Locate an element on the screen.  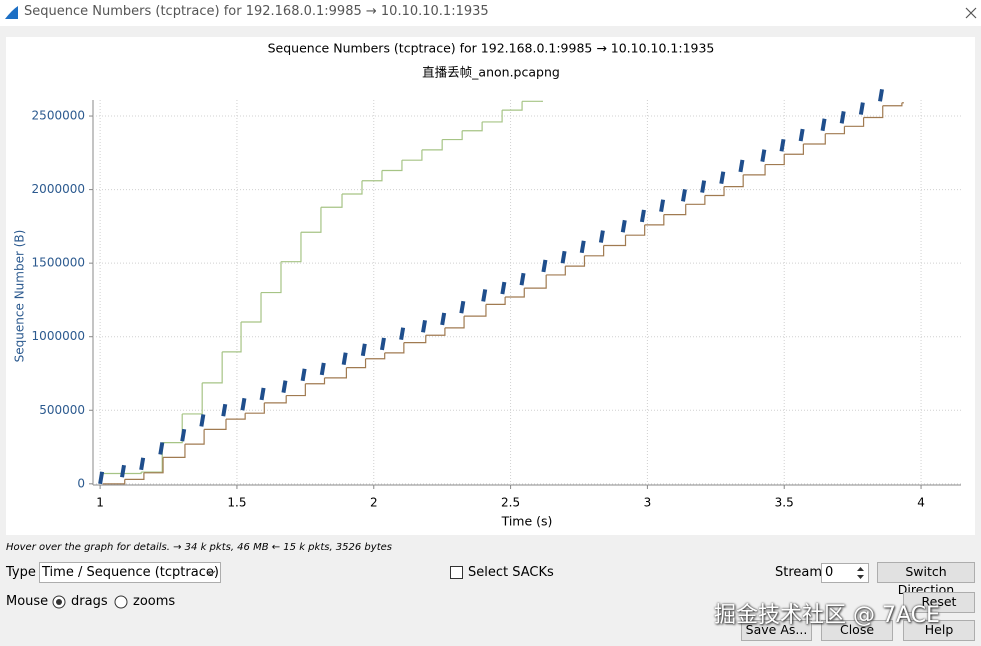
close-button: Close is located at coordinates (857, 630).